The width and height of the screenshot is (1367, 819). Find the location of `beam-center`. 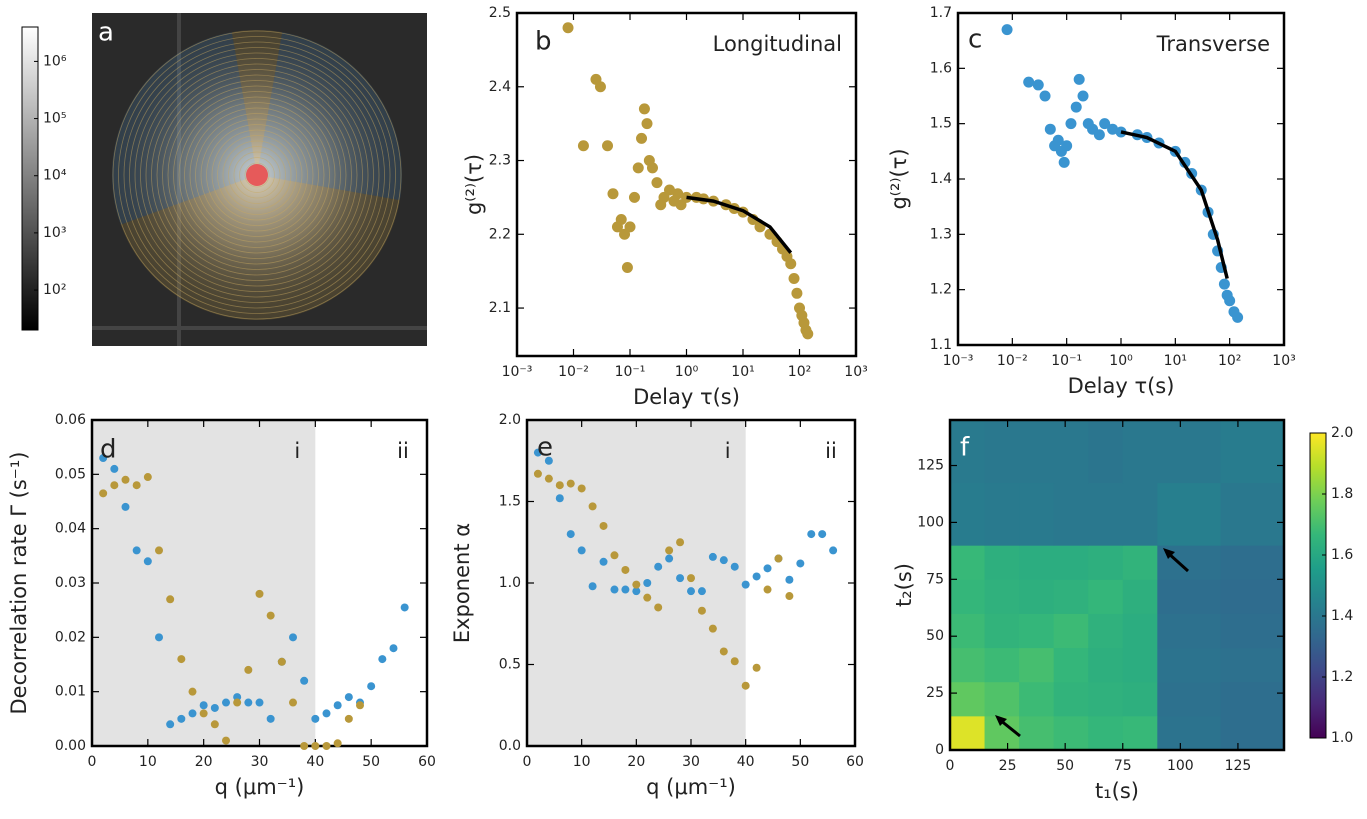

beam-center is located at coordinates (257, 175).